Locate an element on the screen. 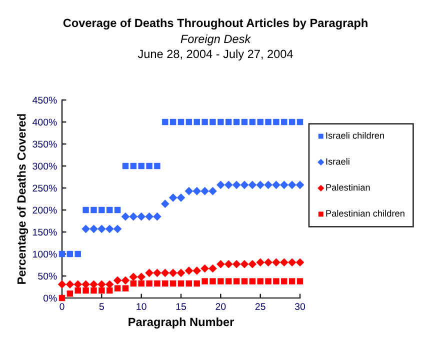  y-tick-label: 100% is located at coordinates (45, 254).